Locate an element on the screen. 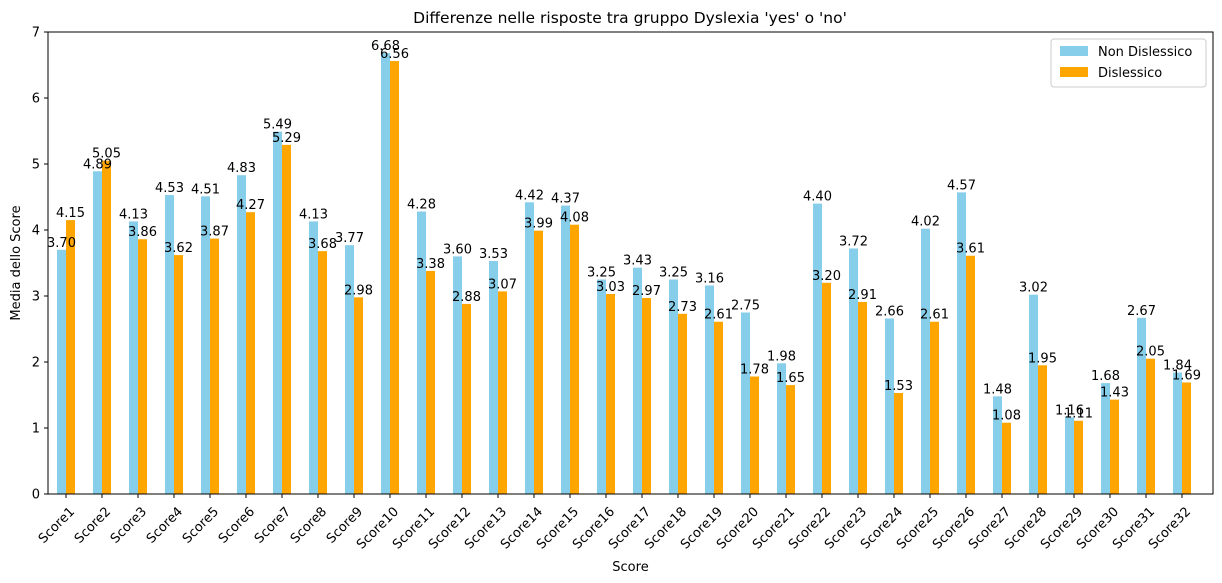 The image size is (1222, 583). bar-label-non-dislessico-score1: 3.70 is located at coordinates (61, 243).